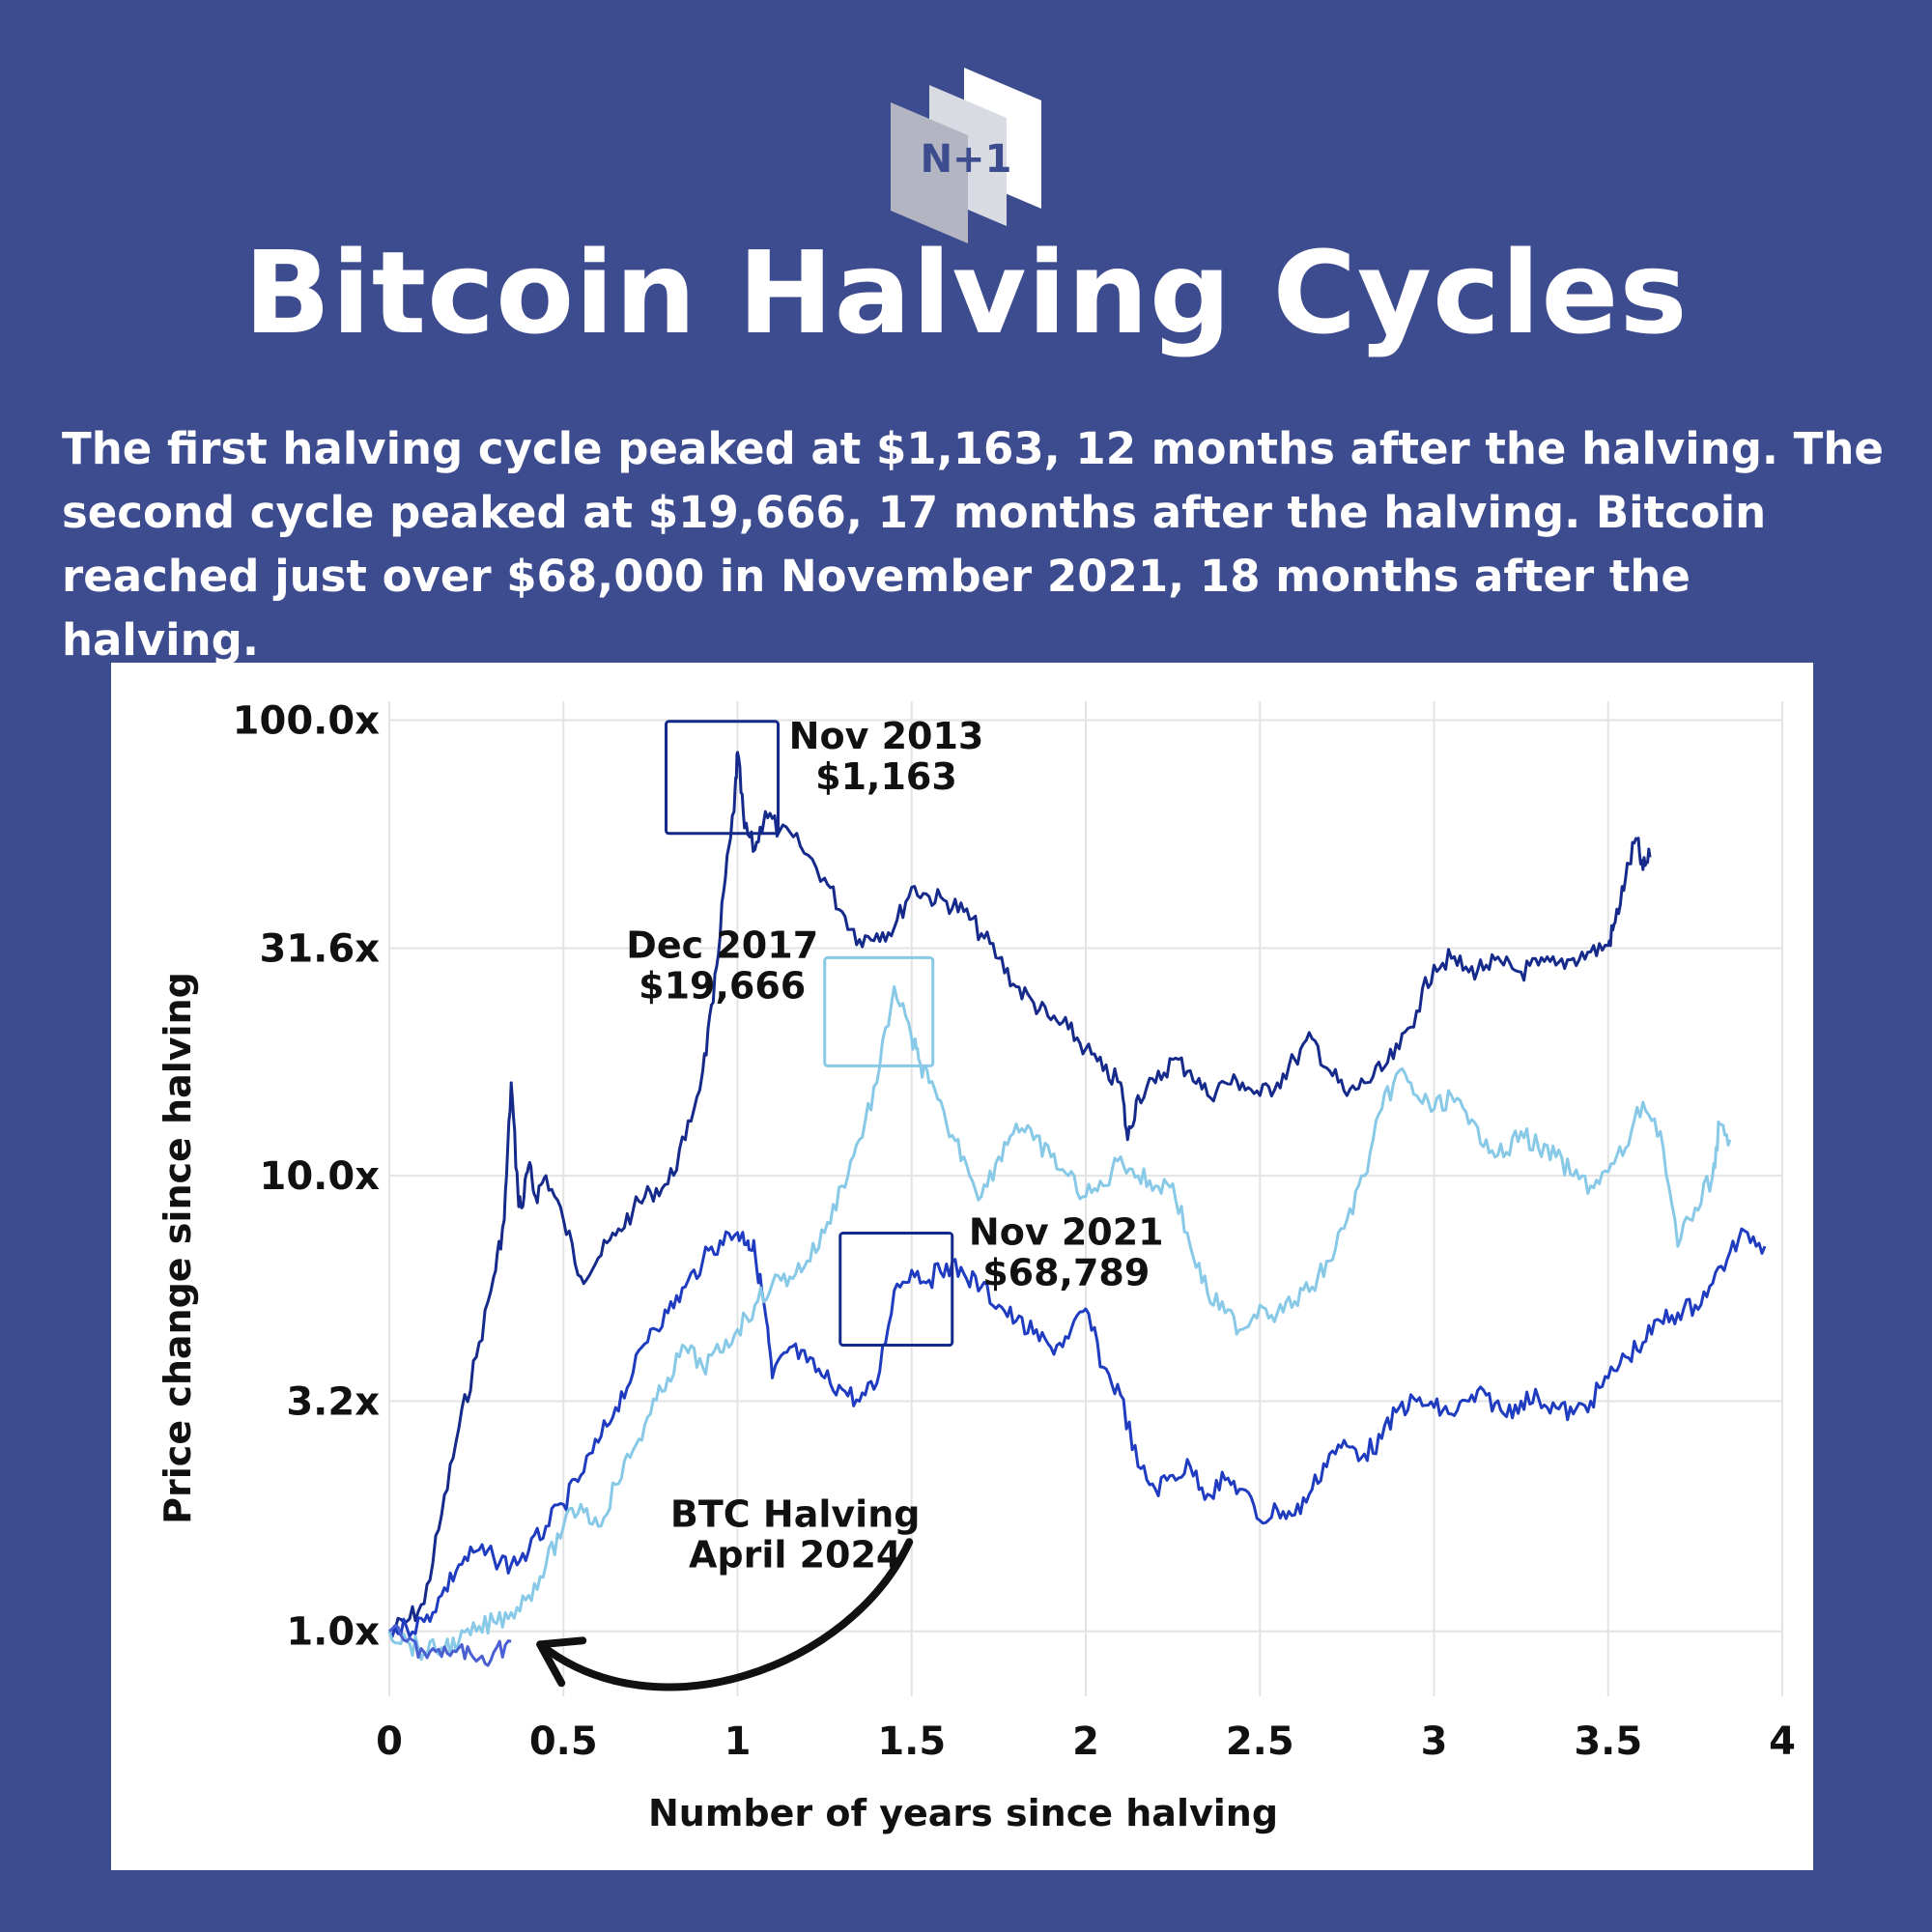 The image size is (1932, 1932). Describe the element at coordinates (1434, 1741) in the screenshot. I see `x-tick-label: 3` at that location.